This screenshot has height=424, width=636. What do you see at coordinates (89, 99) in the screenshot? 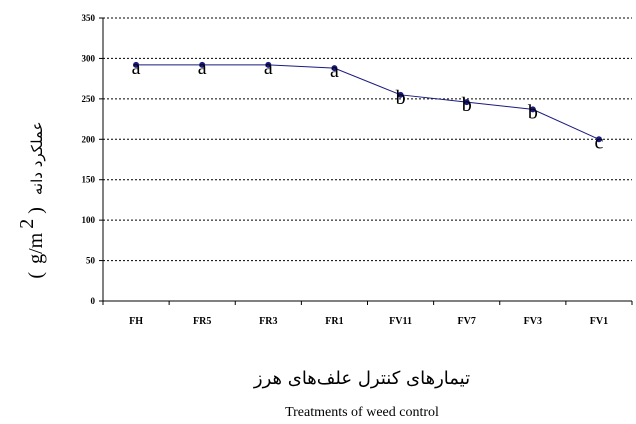
I see `y-tick-label: 250` at bounding box center [89, 99].